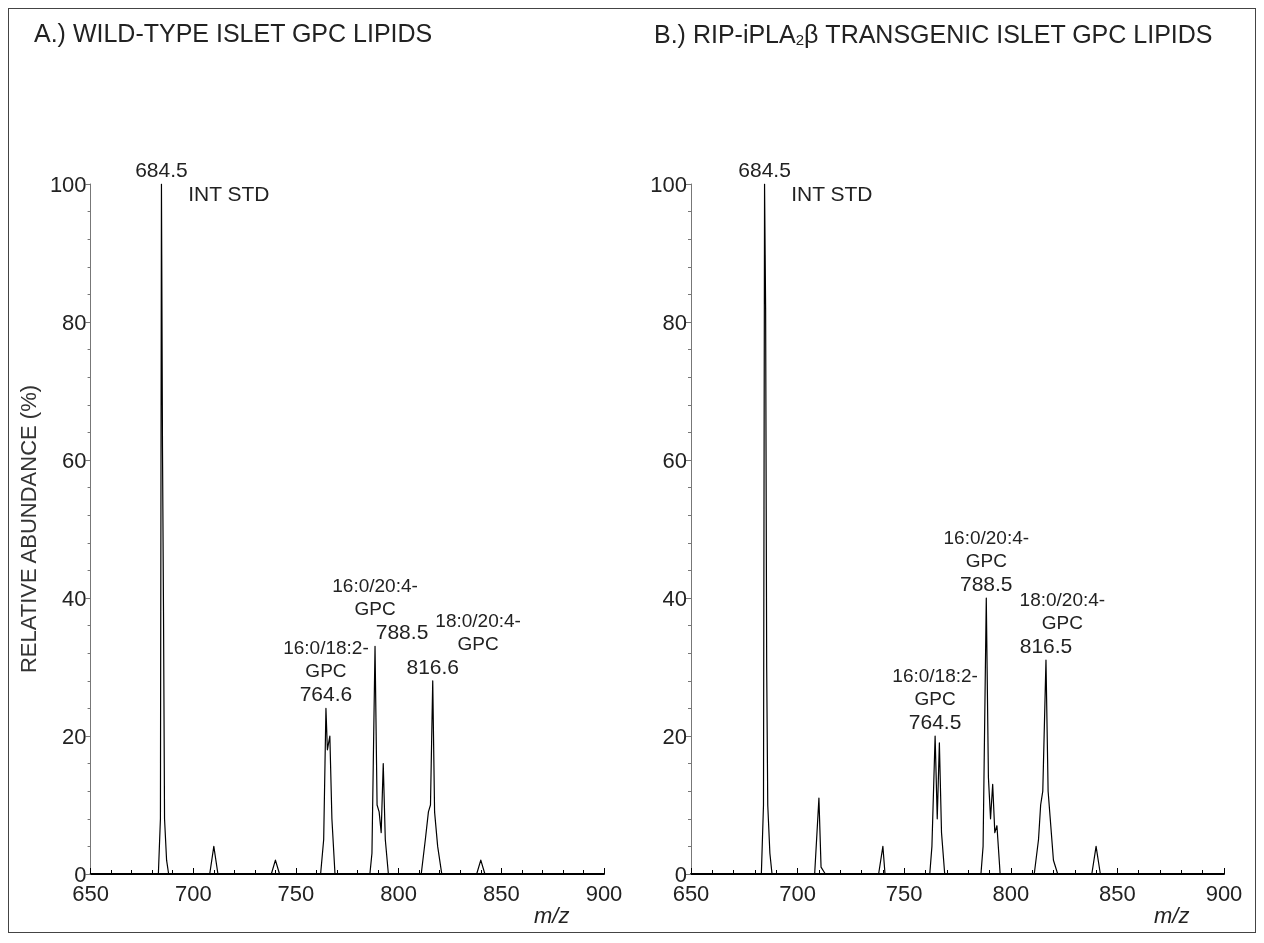 The width and height of the screenshot is (1264, 943). I want to click on annotation: 764.6, so click(326, 694).